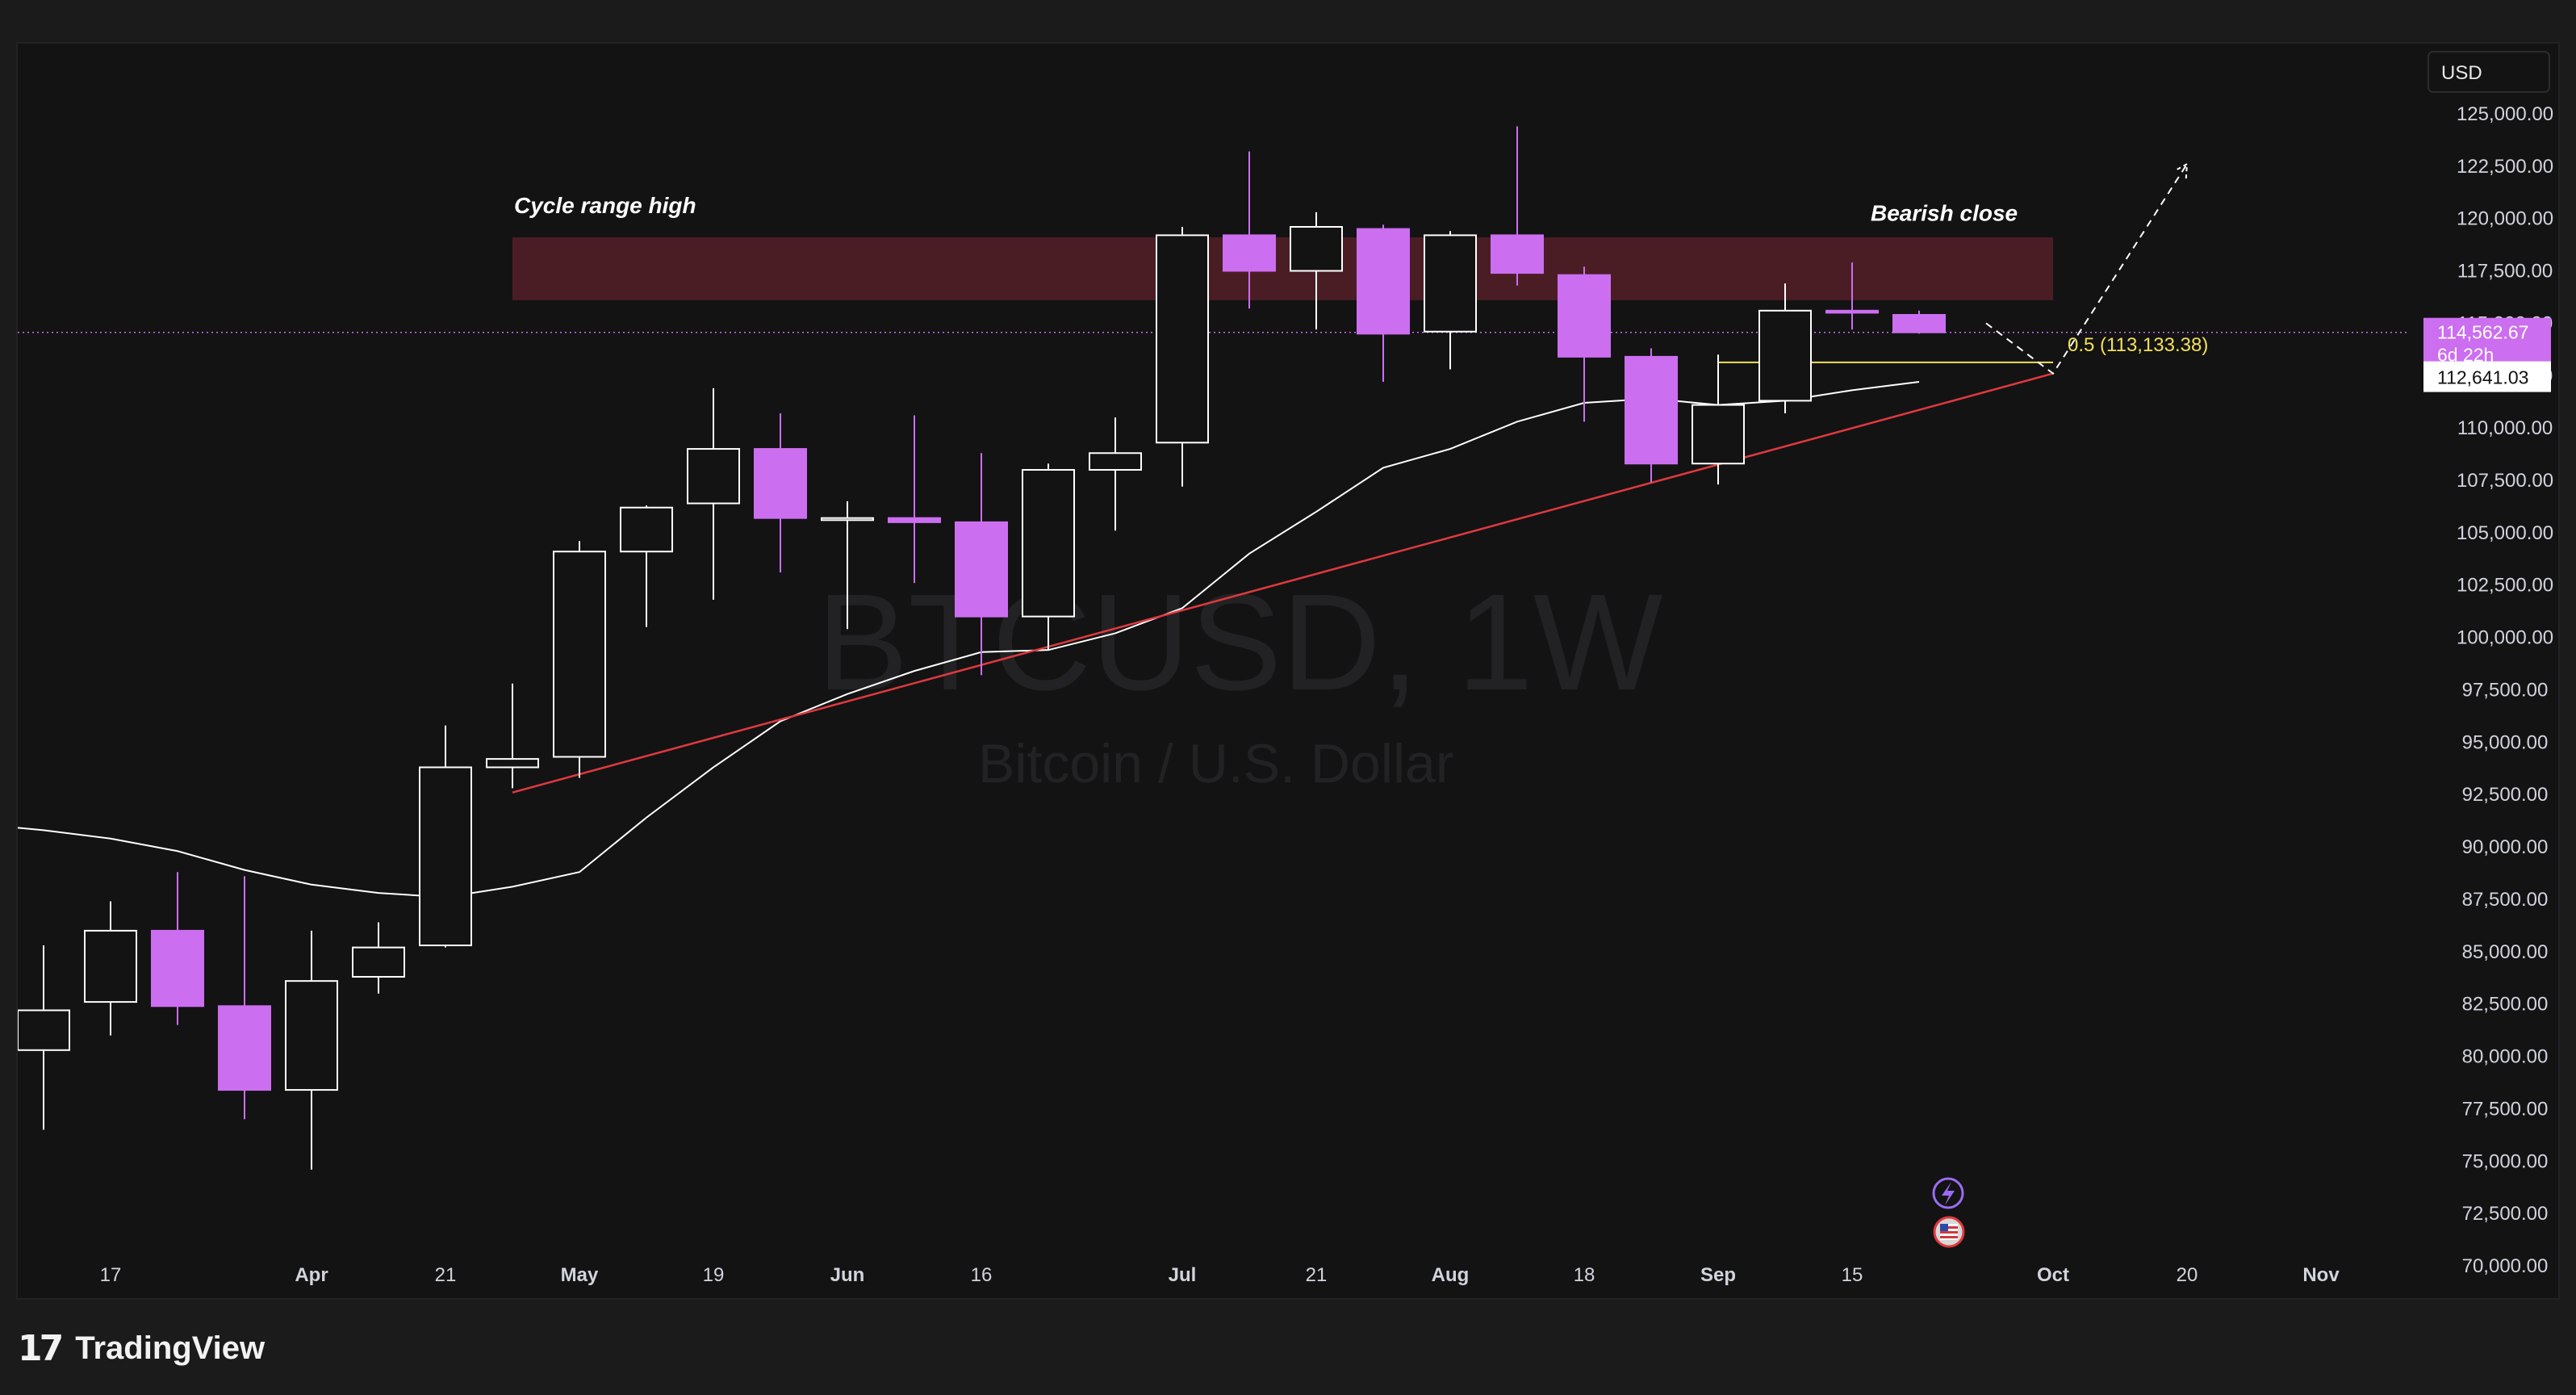 The width and height of the screenshot is (2576, 1395). Describe the element at coordinates (2482, 332) in the screenshot. I see `current-price-label: 114,562.67` at that location.